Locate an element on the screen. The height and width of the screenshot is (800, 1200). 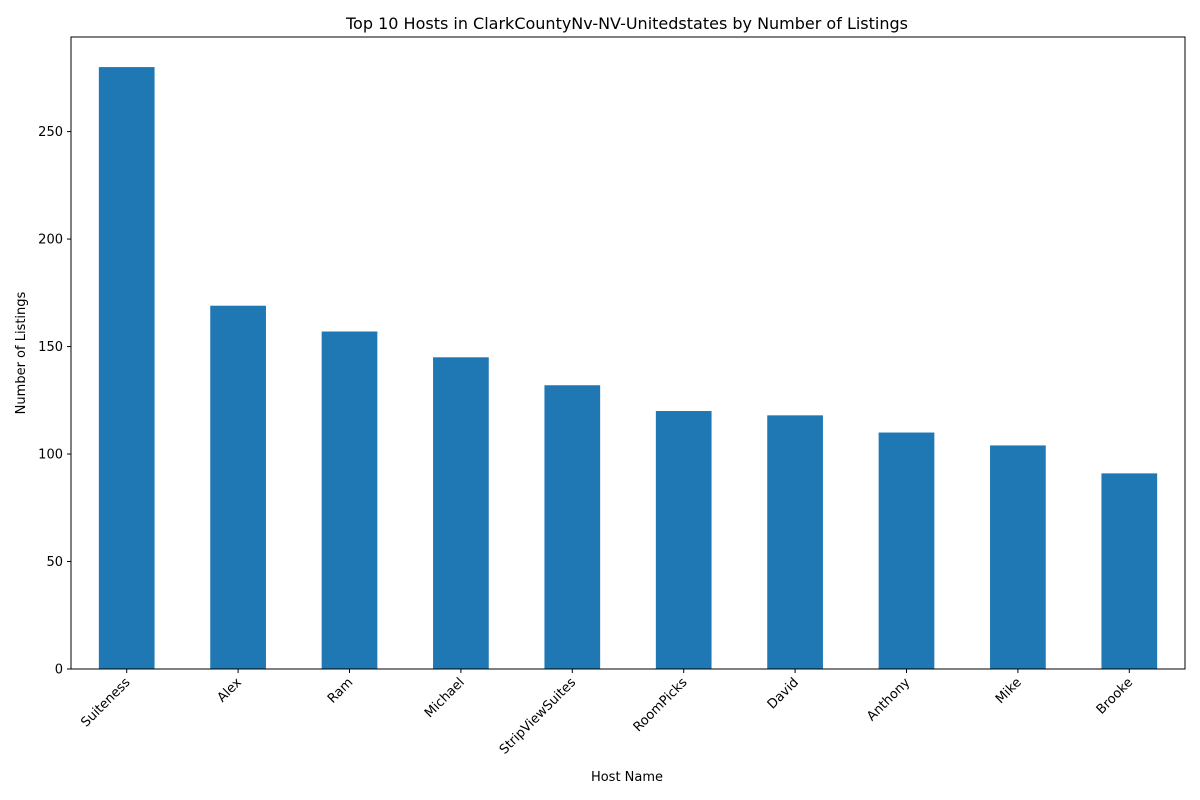
bar-david is located at coordinates (795, 542).